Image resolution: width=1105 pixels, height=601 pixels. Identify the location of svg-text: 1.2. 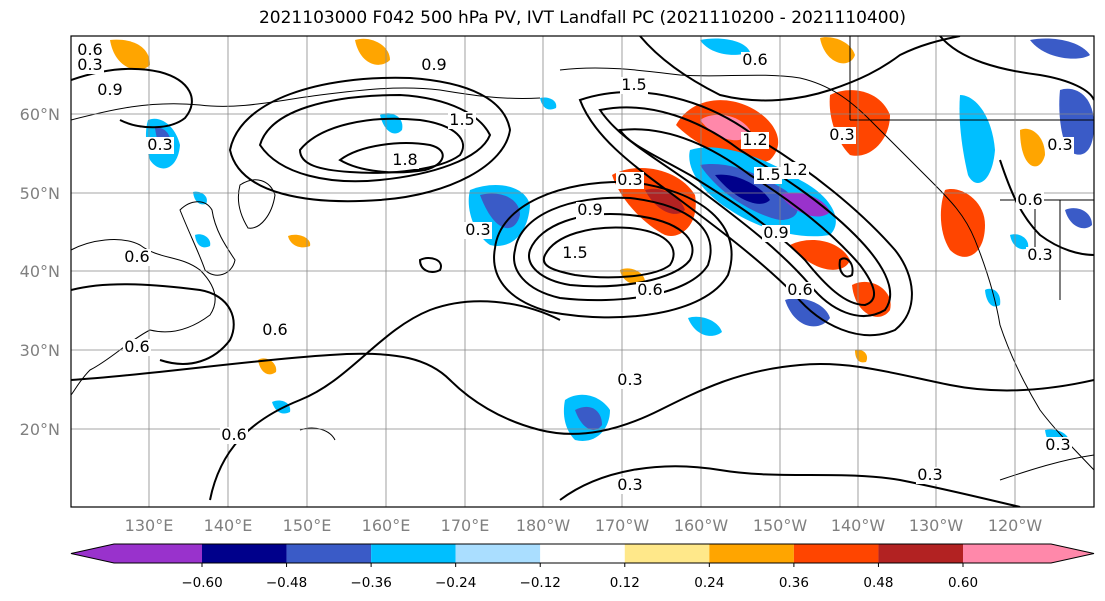
(794, 169).